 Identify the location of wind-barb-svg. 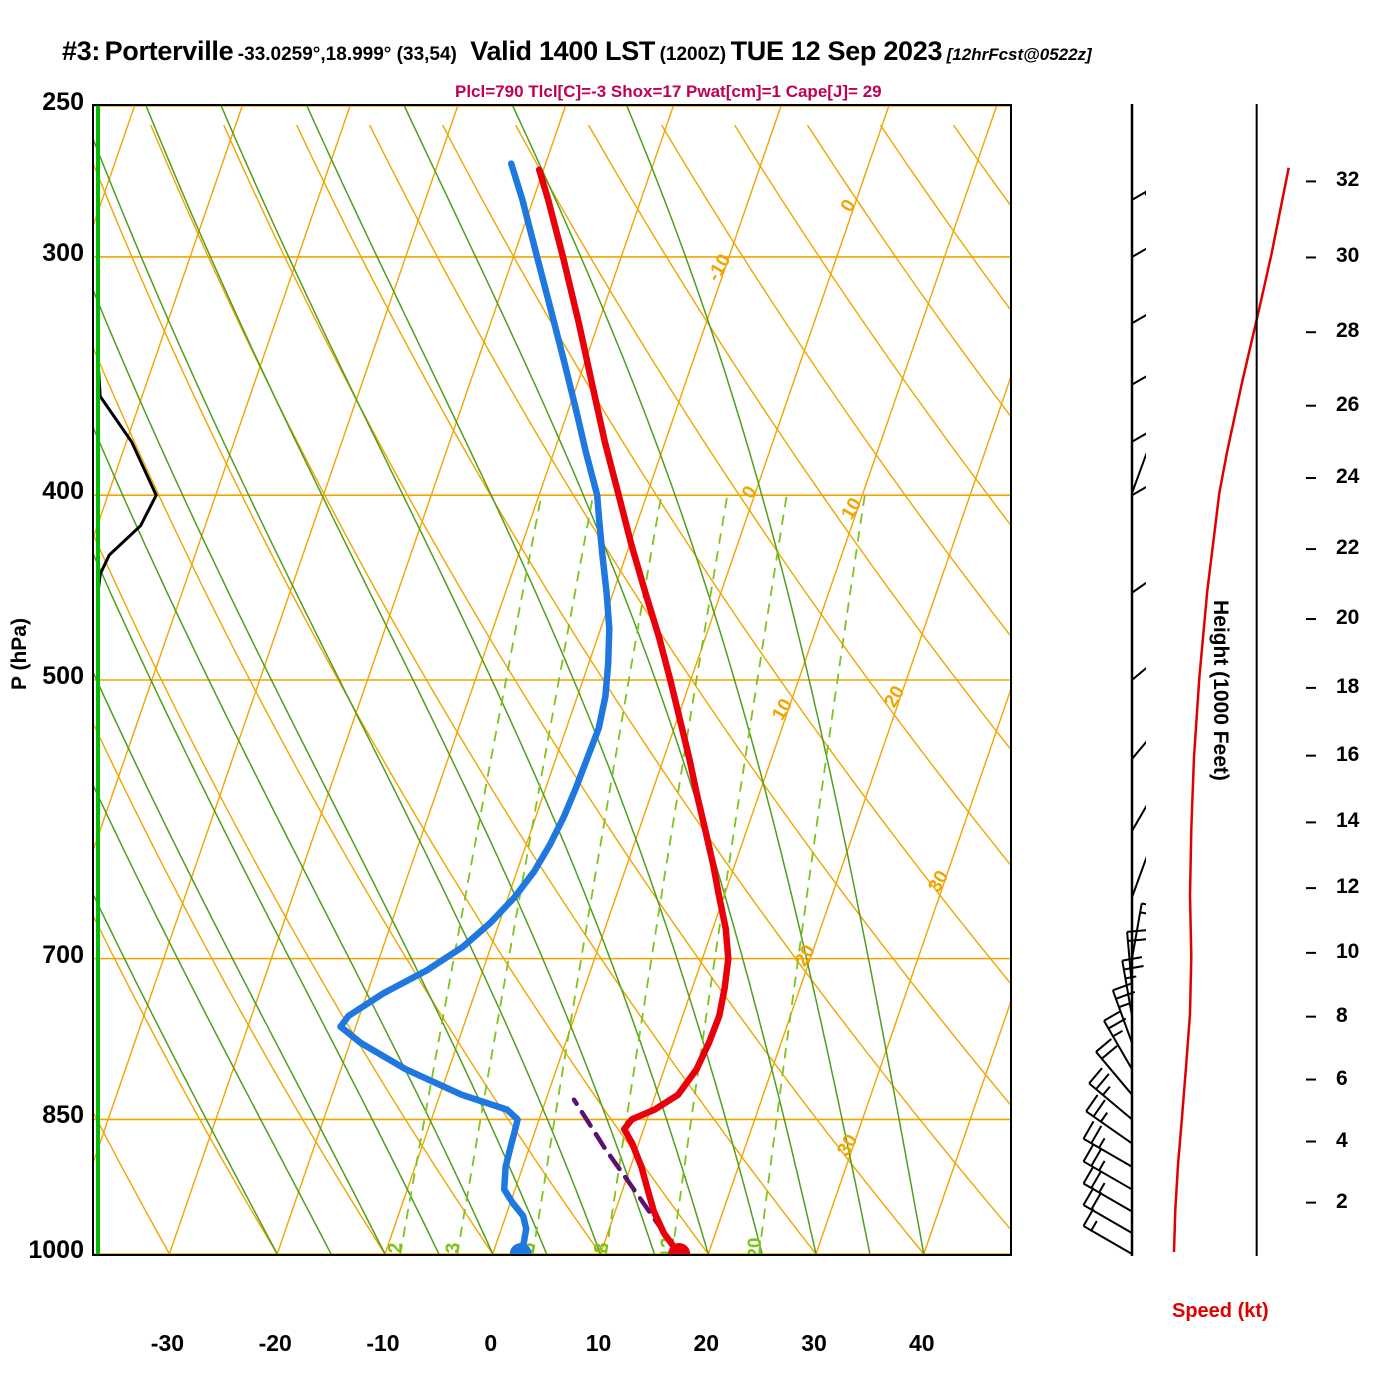
(1137, 680).